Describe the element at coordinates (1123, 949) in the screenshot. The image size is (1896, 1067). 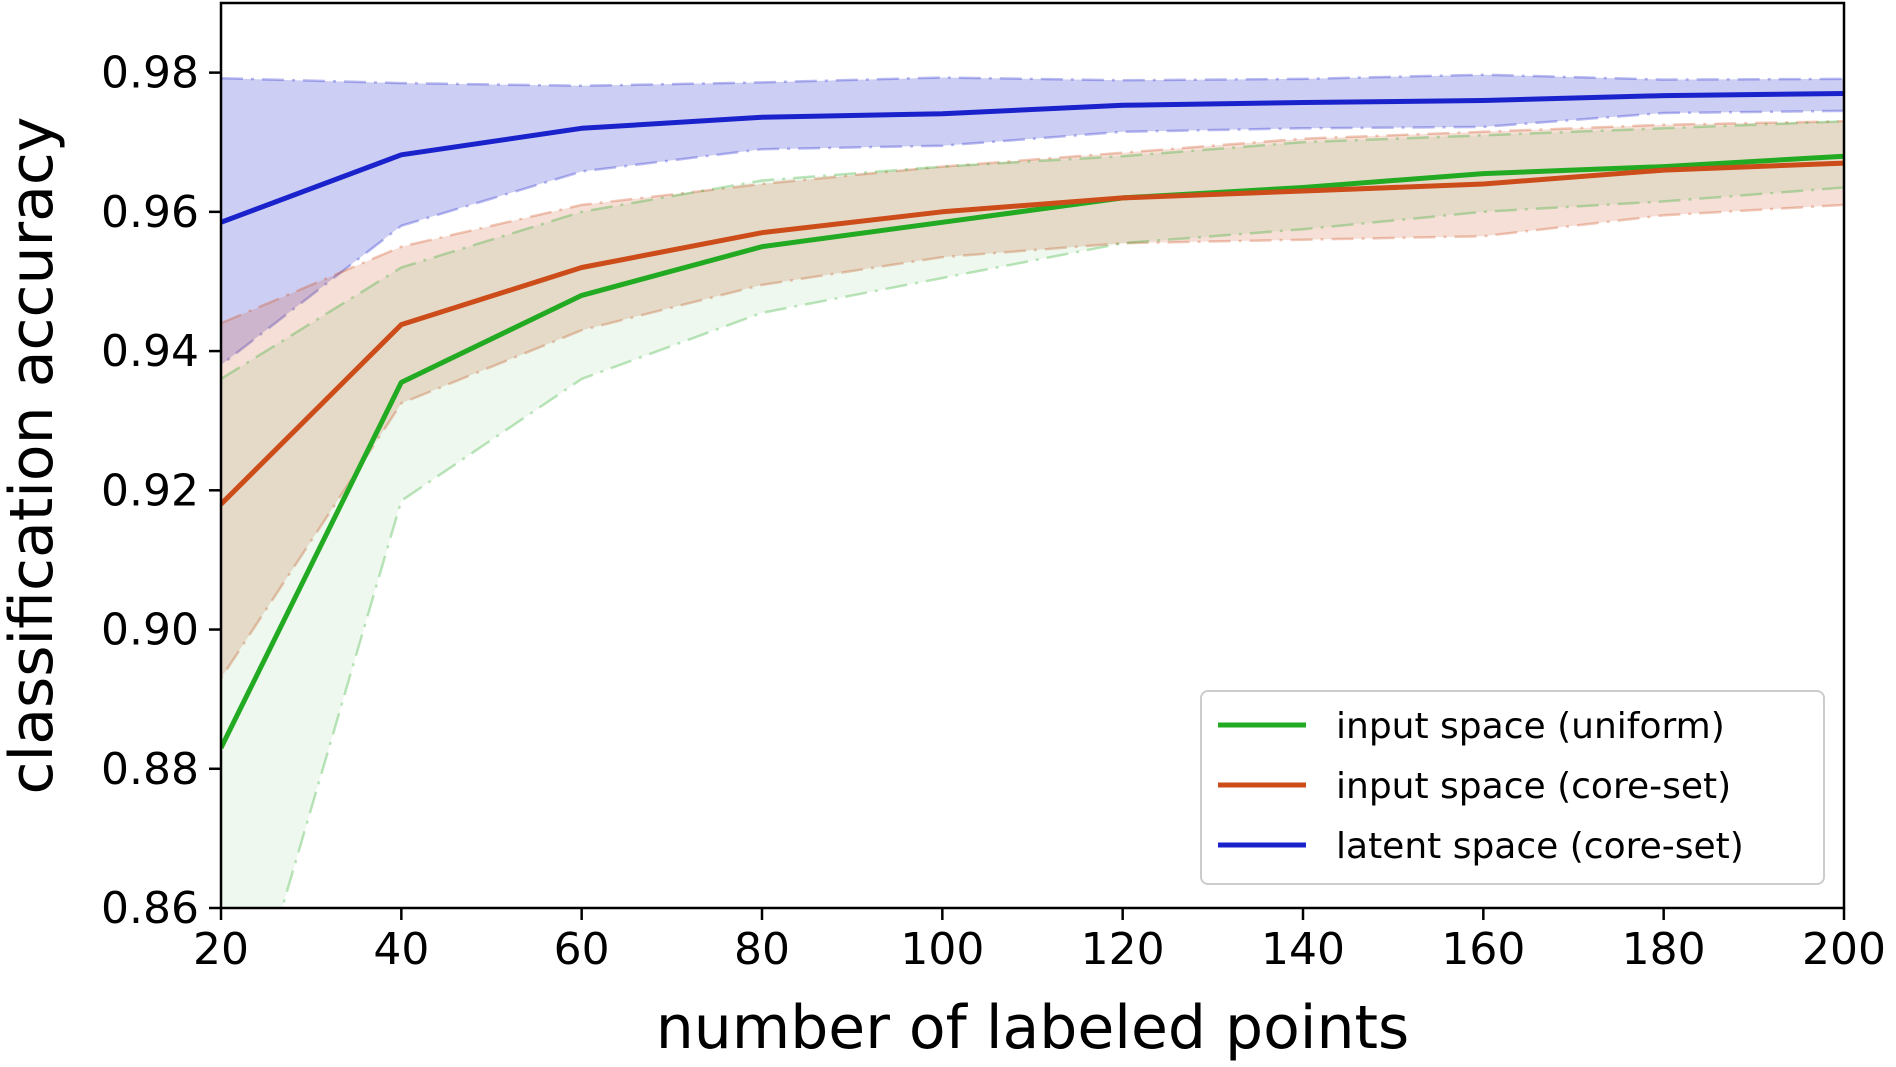
I see `x-tick-label: 120` at that location.